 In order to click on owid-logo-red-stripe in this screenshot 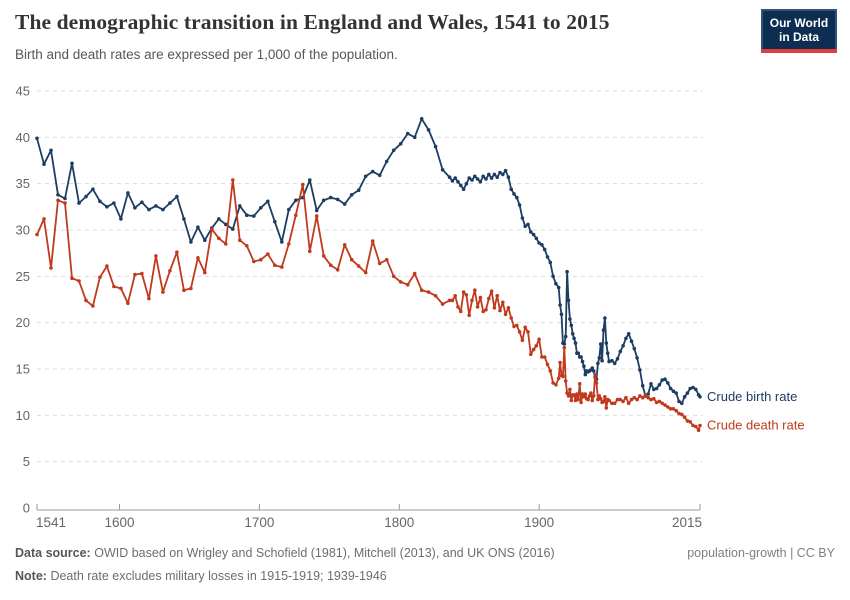, I will do `click(799, 50)`.